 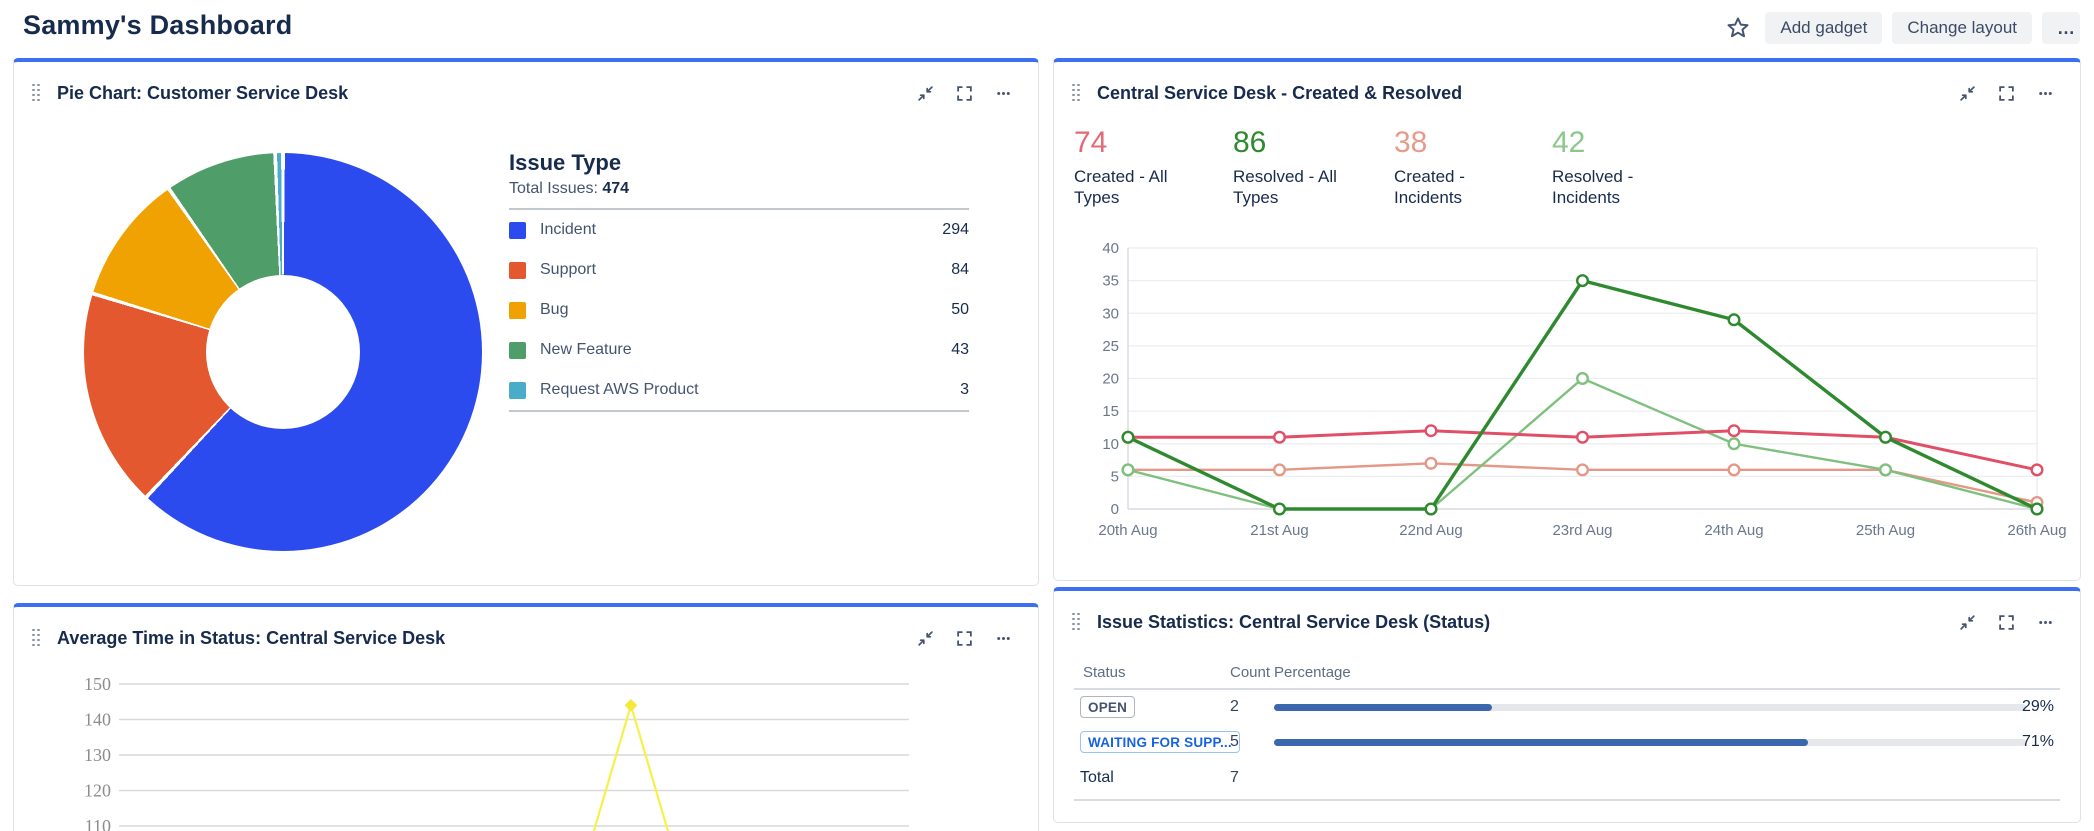 I want to click on x-tick-label: 22nd Aug, so click(x=1430, y=530).